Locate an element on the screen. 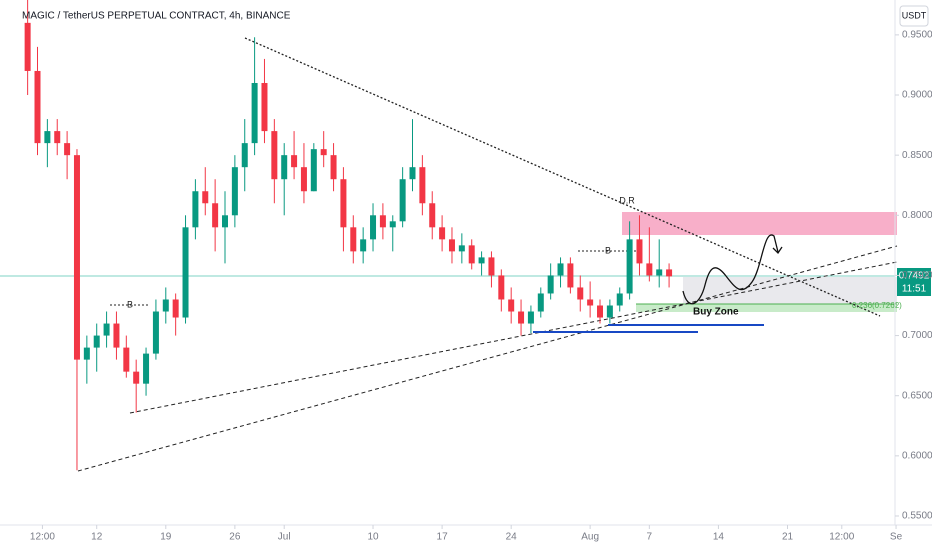  x-tick-label: Se is located at coordinates (896, 537).